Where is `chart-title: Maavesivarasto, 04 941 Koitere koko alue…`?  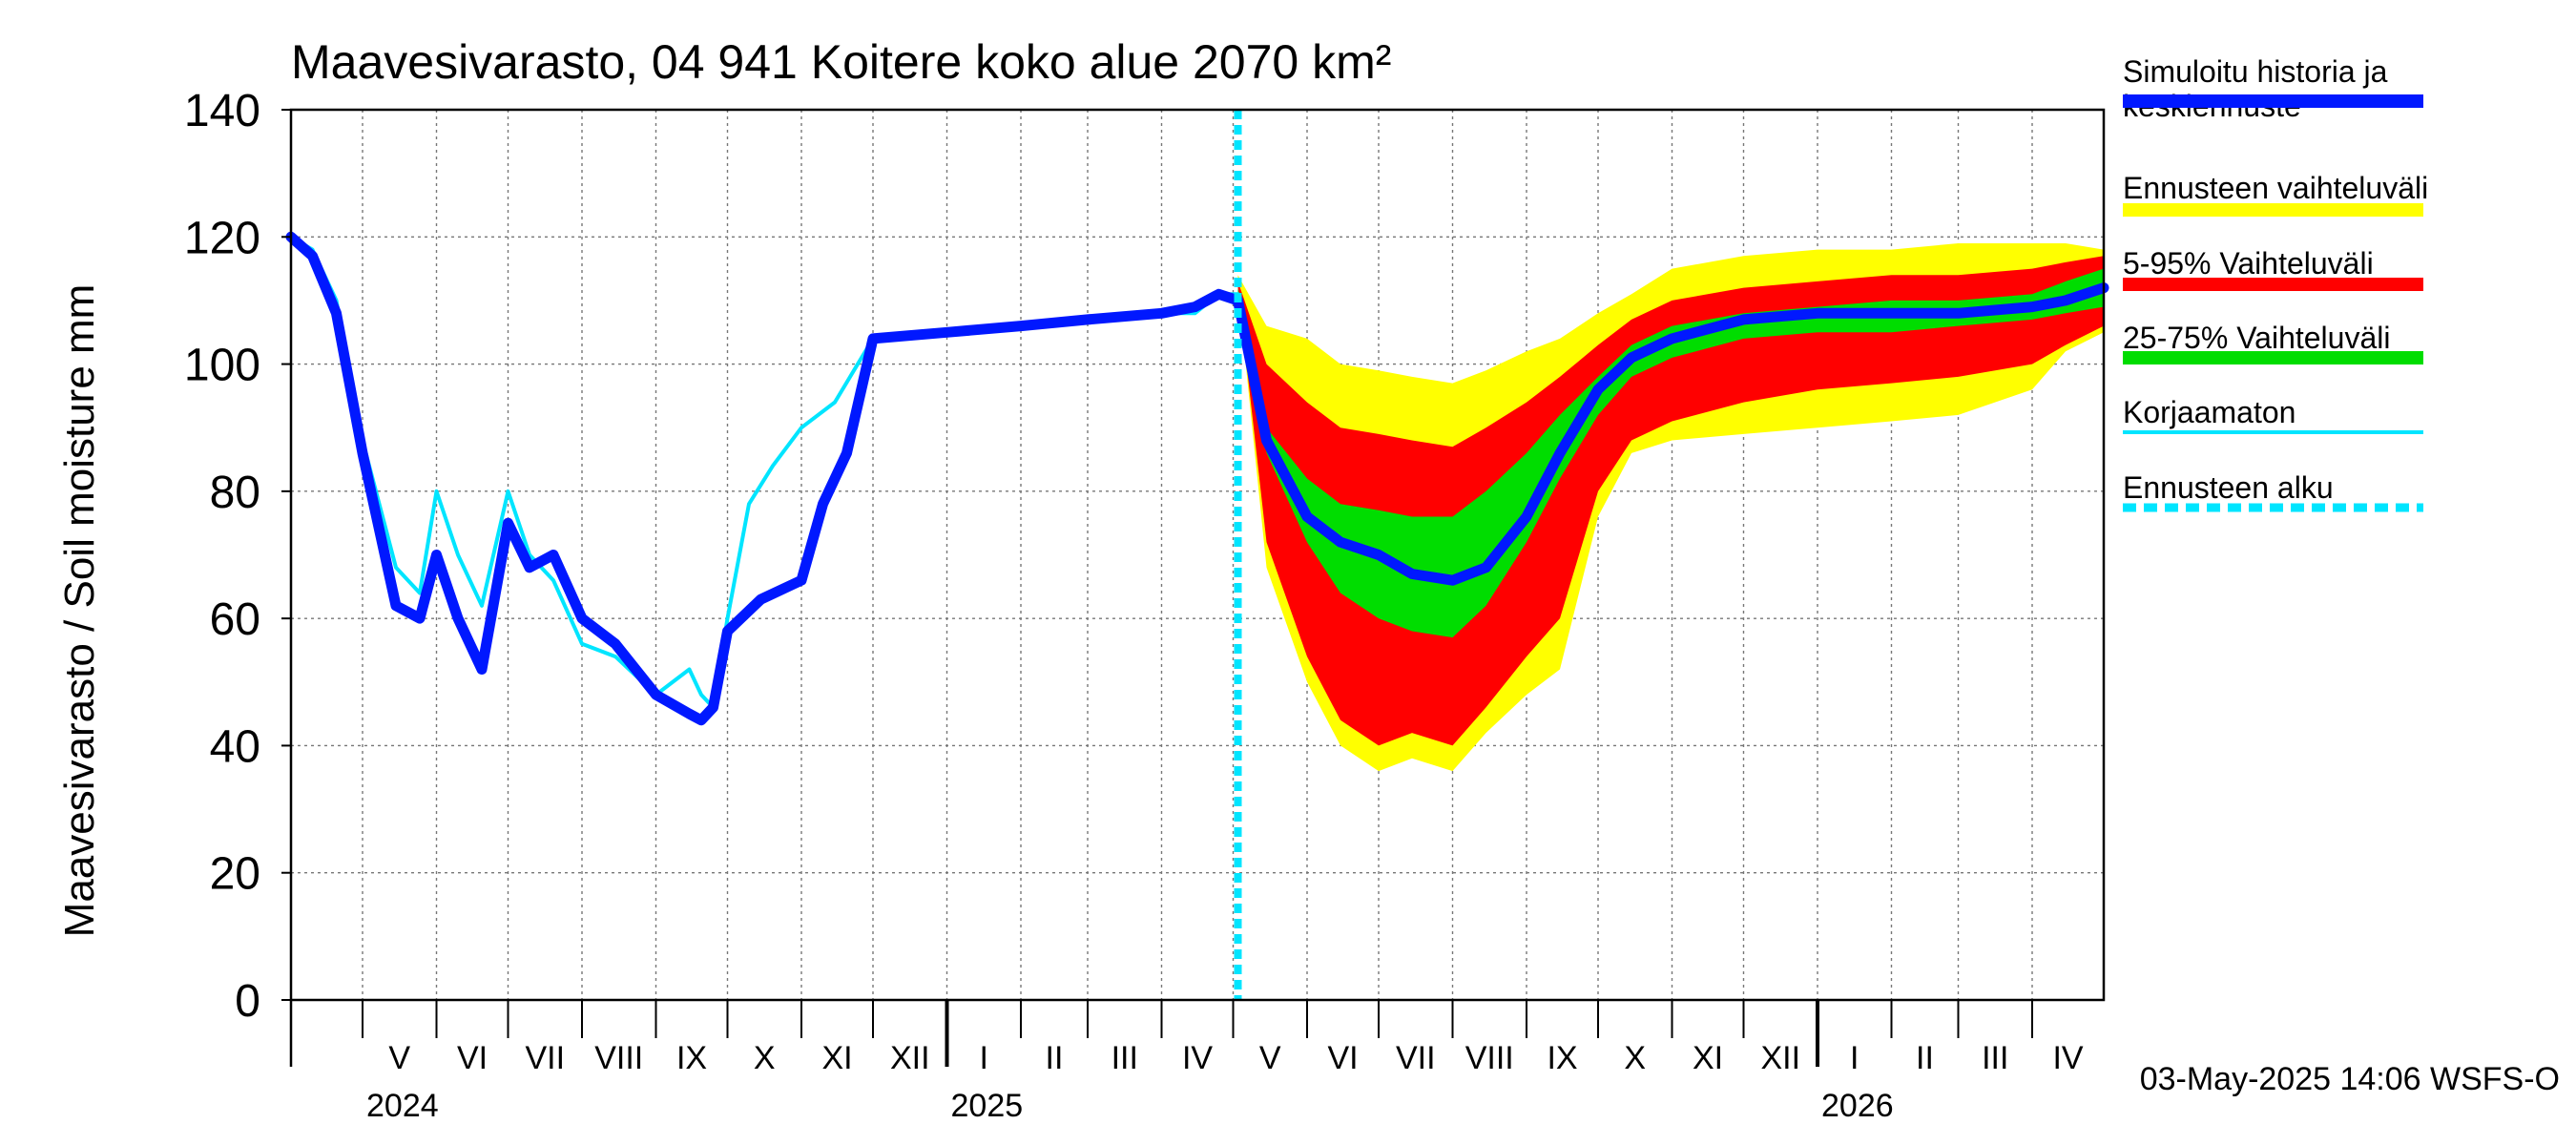 chart-title: Maavesivarasto, 04 941 Koitere koko alue… is located at coordinates (841, 62).